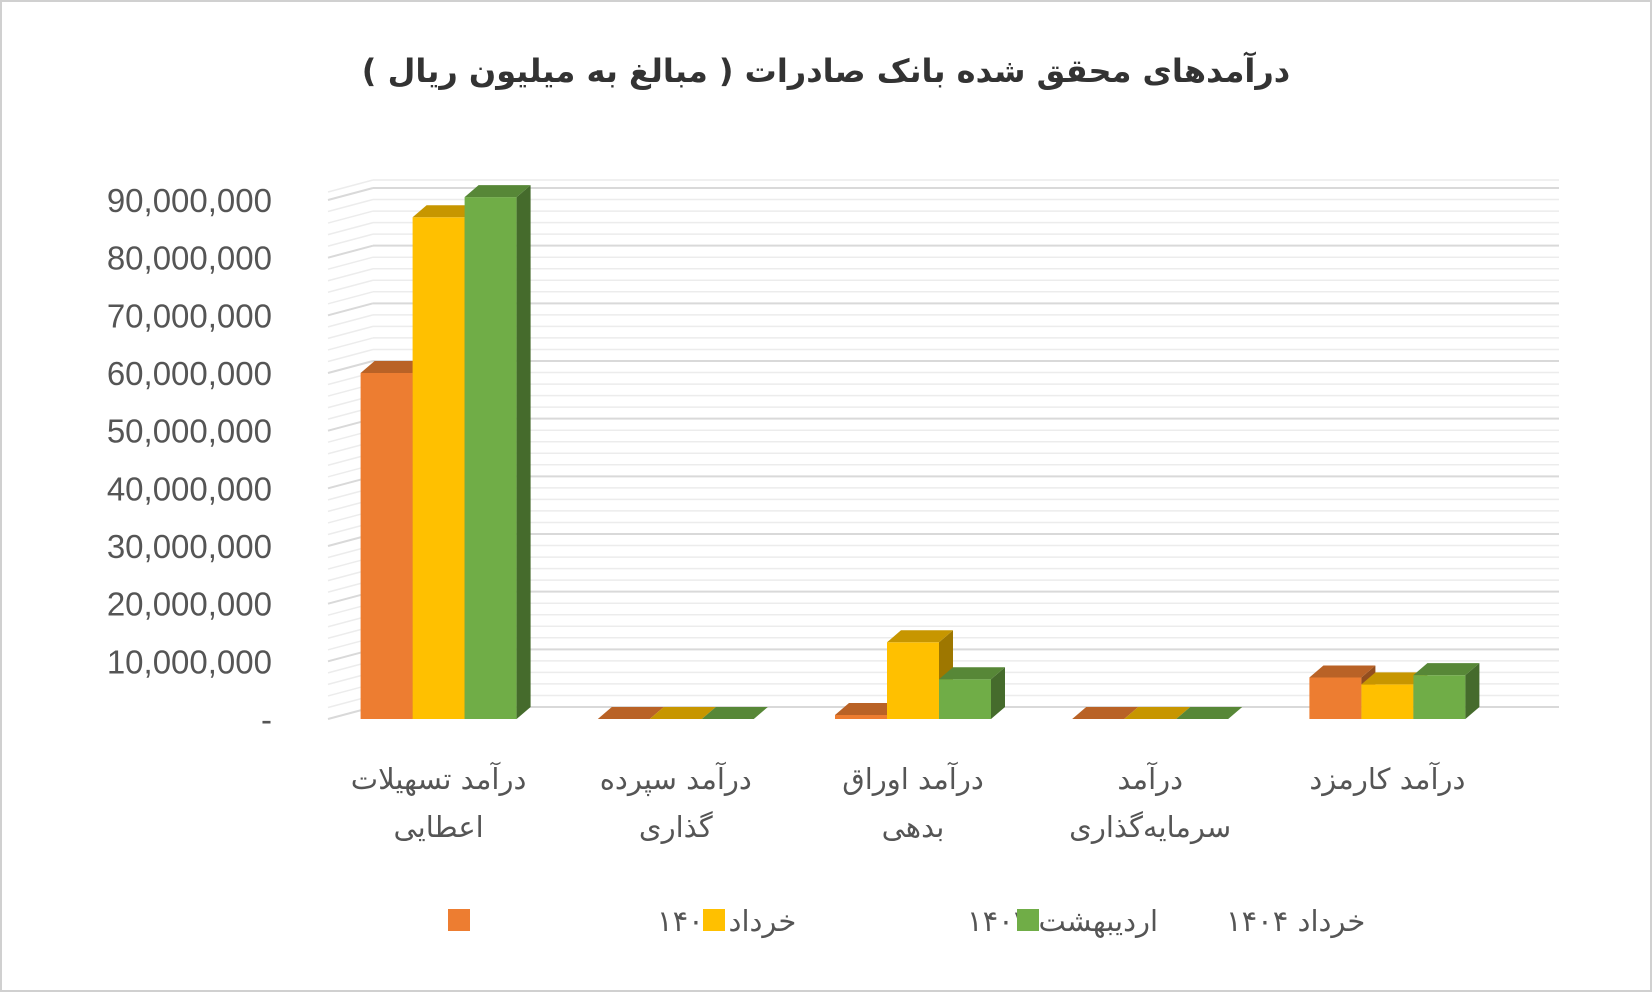 The width and height of the screenshot is (1652, 992). I want to click on legend-item: خرداد ۱۴۰۳, so click(622, 921).